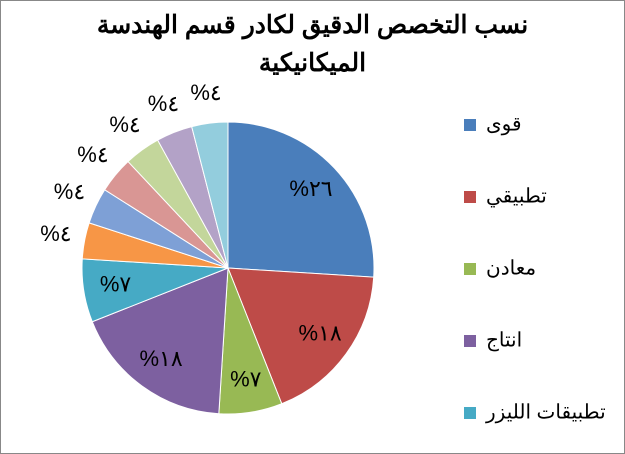 Image resolution: width=625 pixels, height=454 pixels. What do you see at coordinates (504, 340) in the screenshot?
I see `legend-label: انتاج` at bounding box center [504, 340].